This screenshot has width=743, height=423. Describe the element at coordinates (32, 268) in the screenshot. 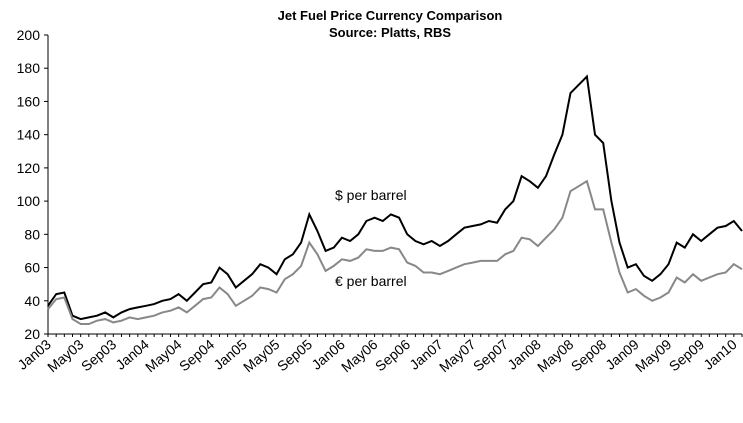

I see `y-tick-label: 60` at that location.